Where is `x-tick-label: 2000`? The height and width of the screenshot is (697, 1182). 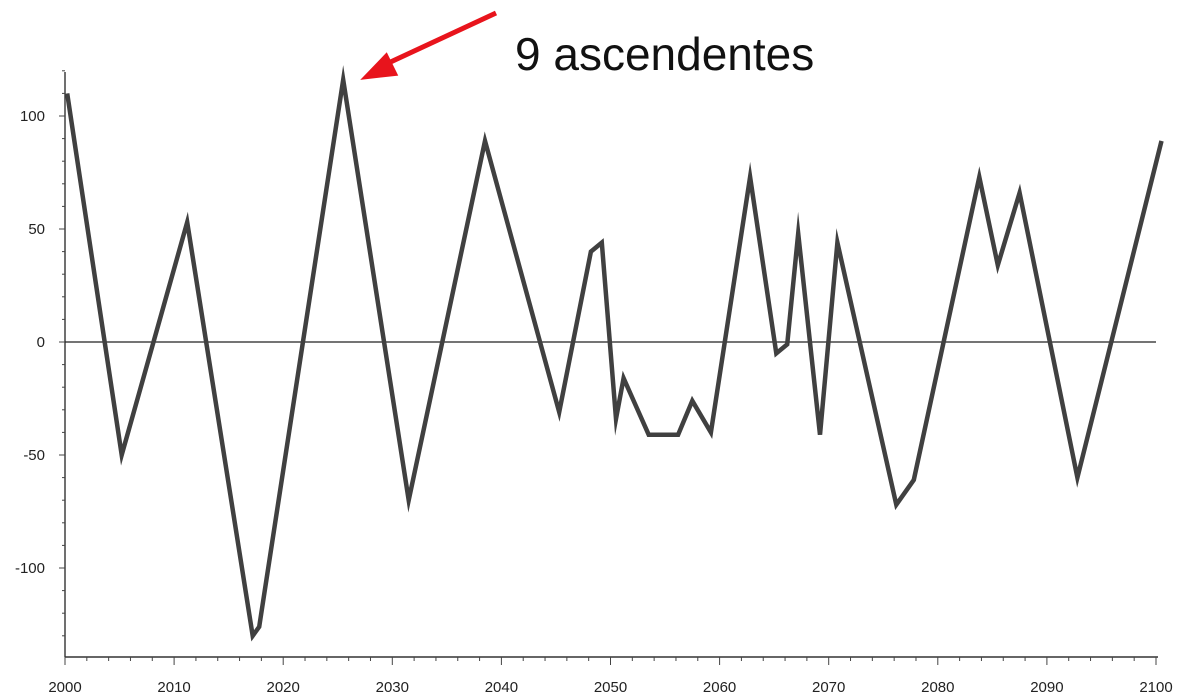 x-tick-label: 2000 is located at coordinates (64, 687).